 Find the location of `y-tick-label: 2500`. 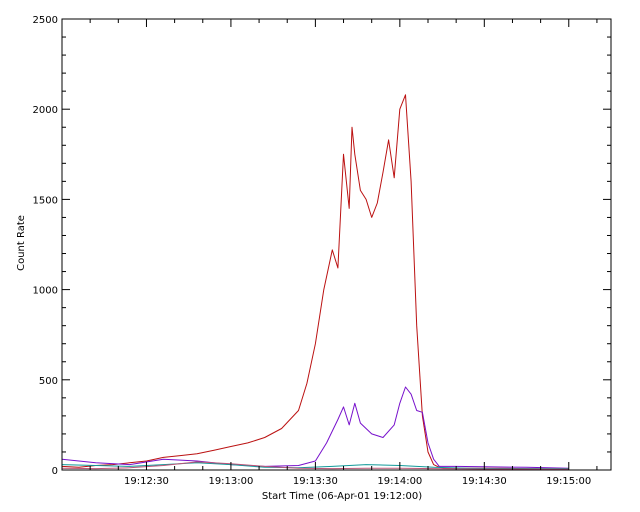

y-tick-label: 2500 is located at coordinates (45, 20).